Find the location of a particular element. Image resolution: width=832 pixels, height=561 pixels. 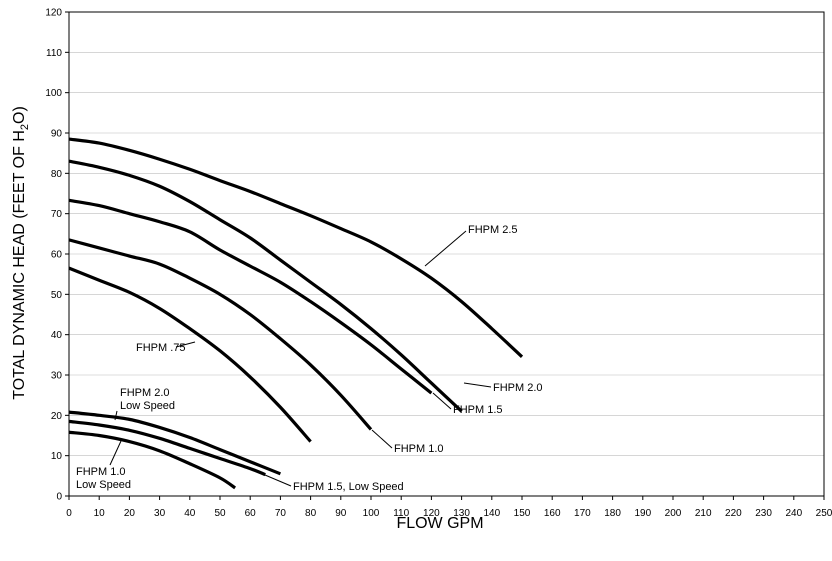

y-tick-label-1: 10 is located at coordinates (57, 456).